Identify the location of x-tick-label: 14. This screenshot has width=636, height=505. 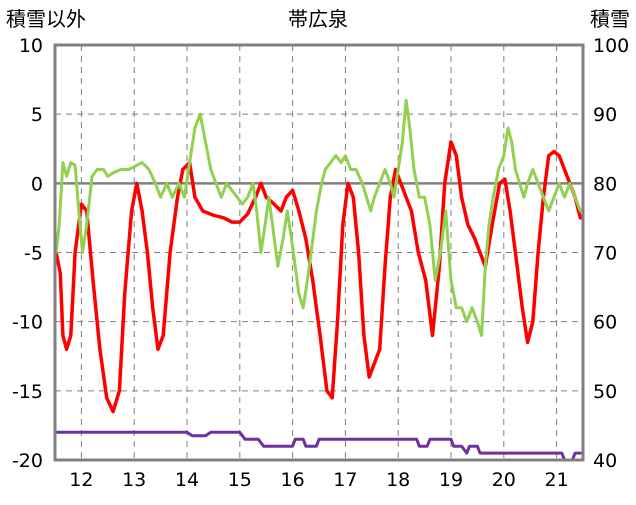
(187, 480).